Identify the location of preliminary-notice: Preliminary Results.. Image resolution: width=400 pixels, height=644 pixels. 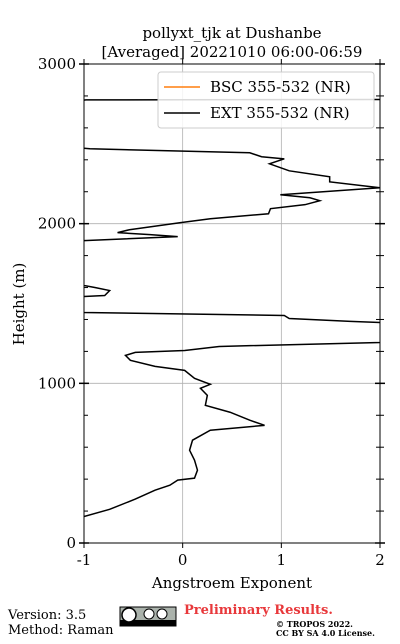
(258, 610).